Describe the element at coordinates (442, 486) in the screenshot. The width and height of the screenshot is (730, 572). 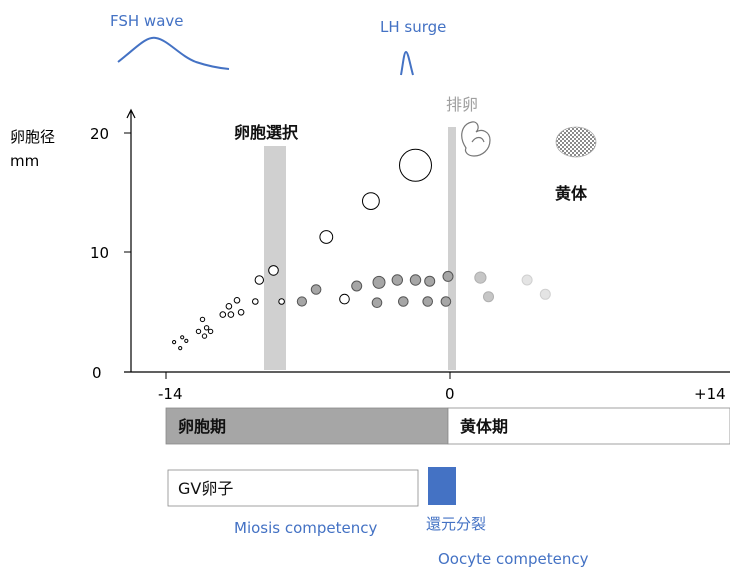
I see `meiosis-block` at that location.